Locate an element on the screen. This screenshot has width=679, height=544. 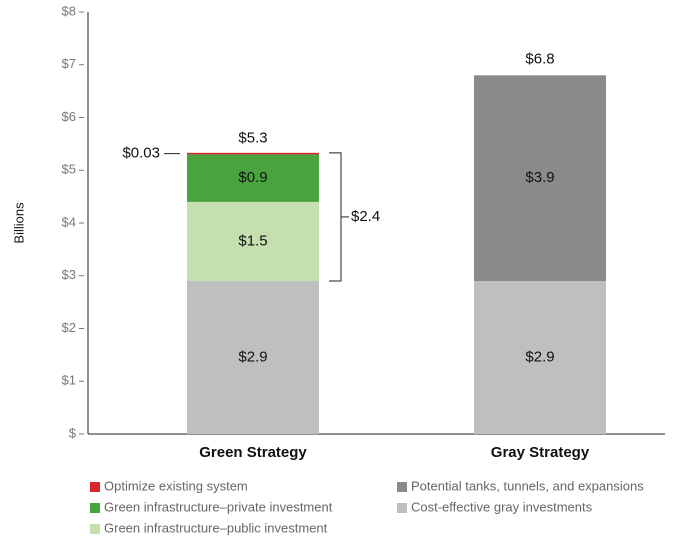
y-tick-label: $6 is located at coordinates (69, 116).